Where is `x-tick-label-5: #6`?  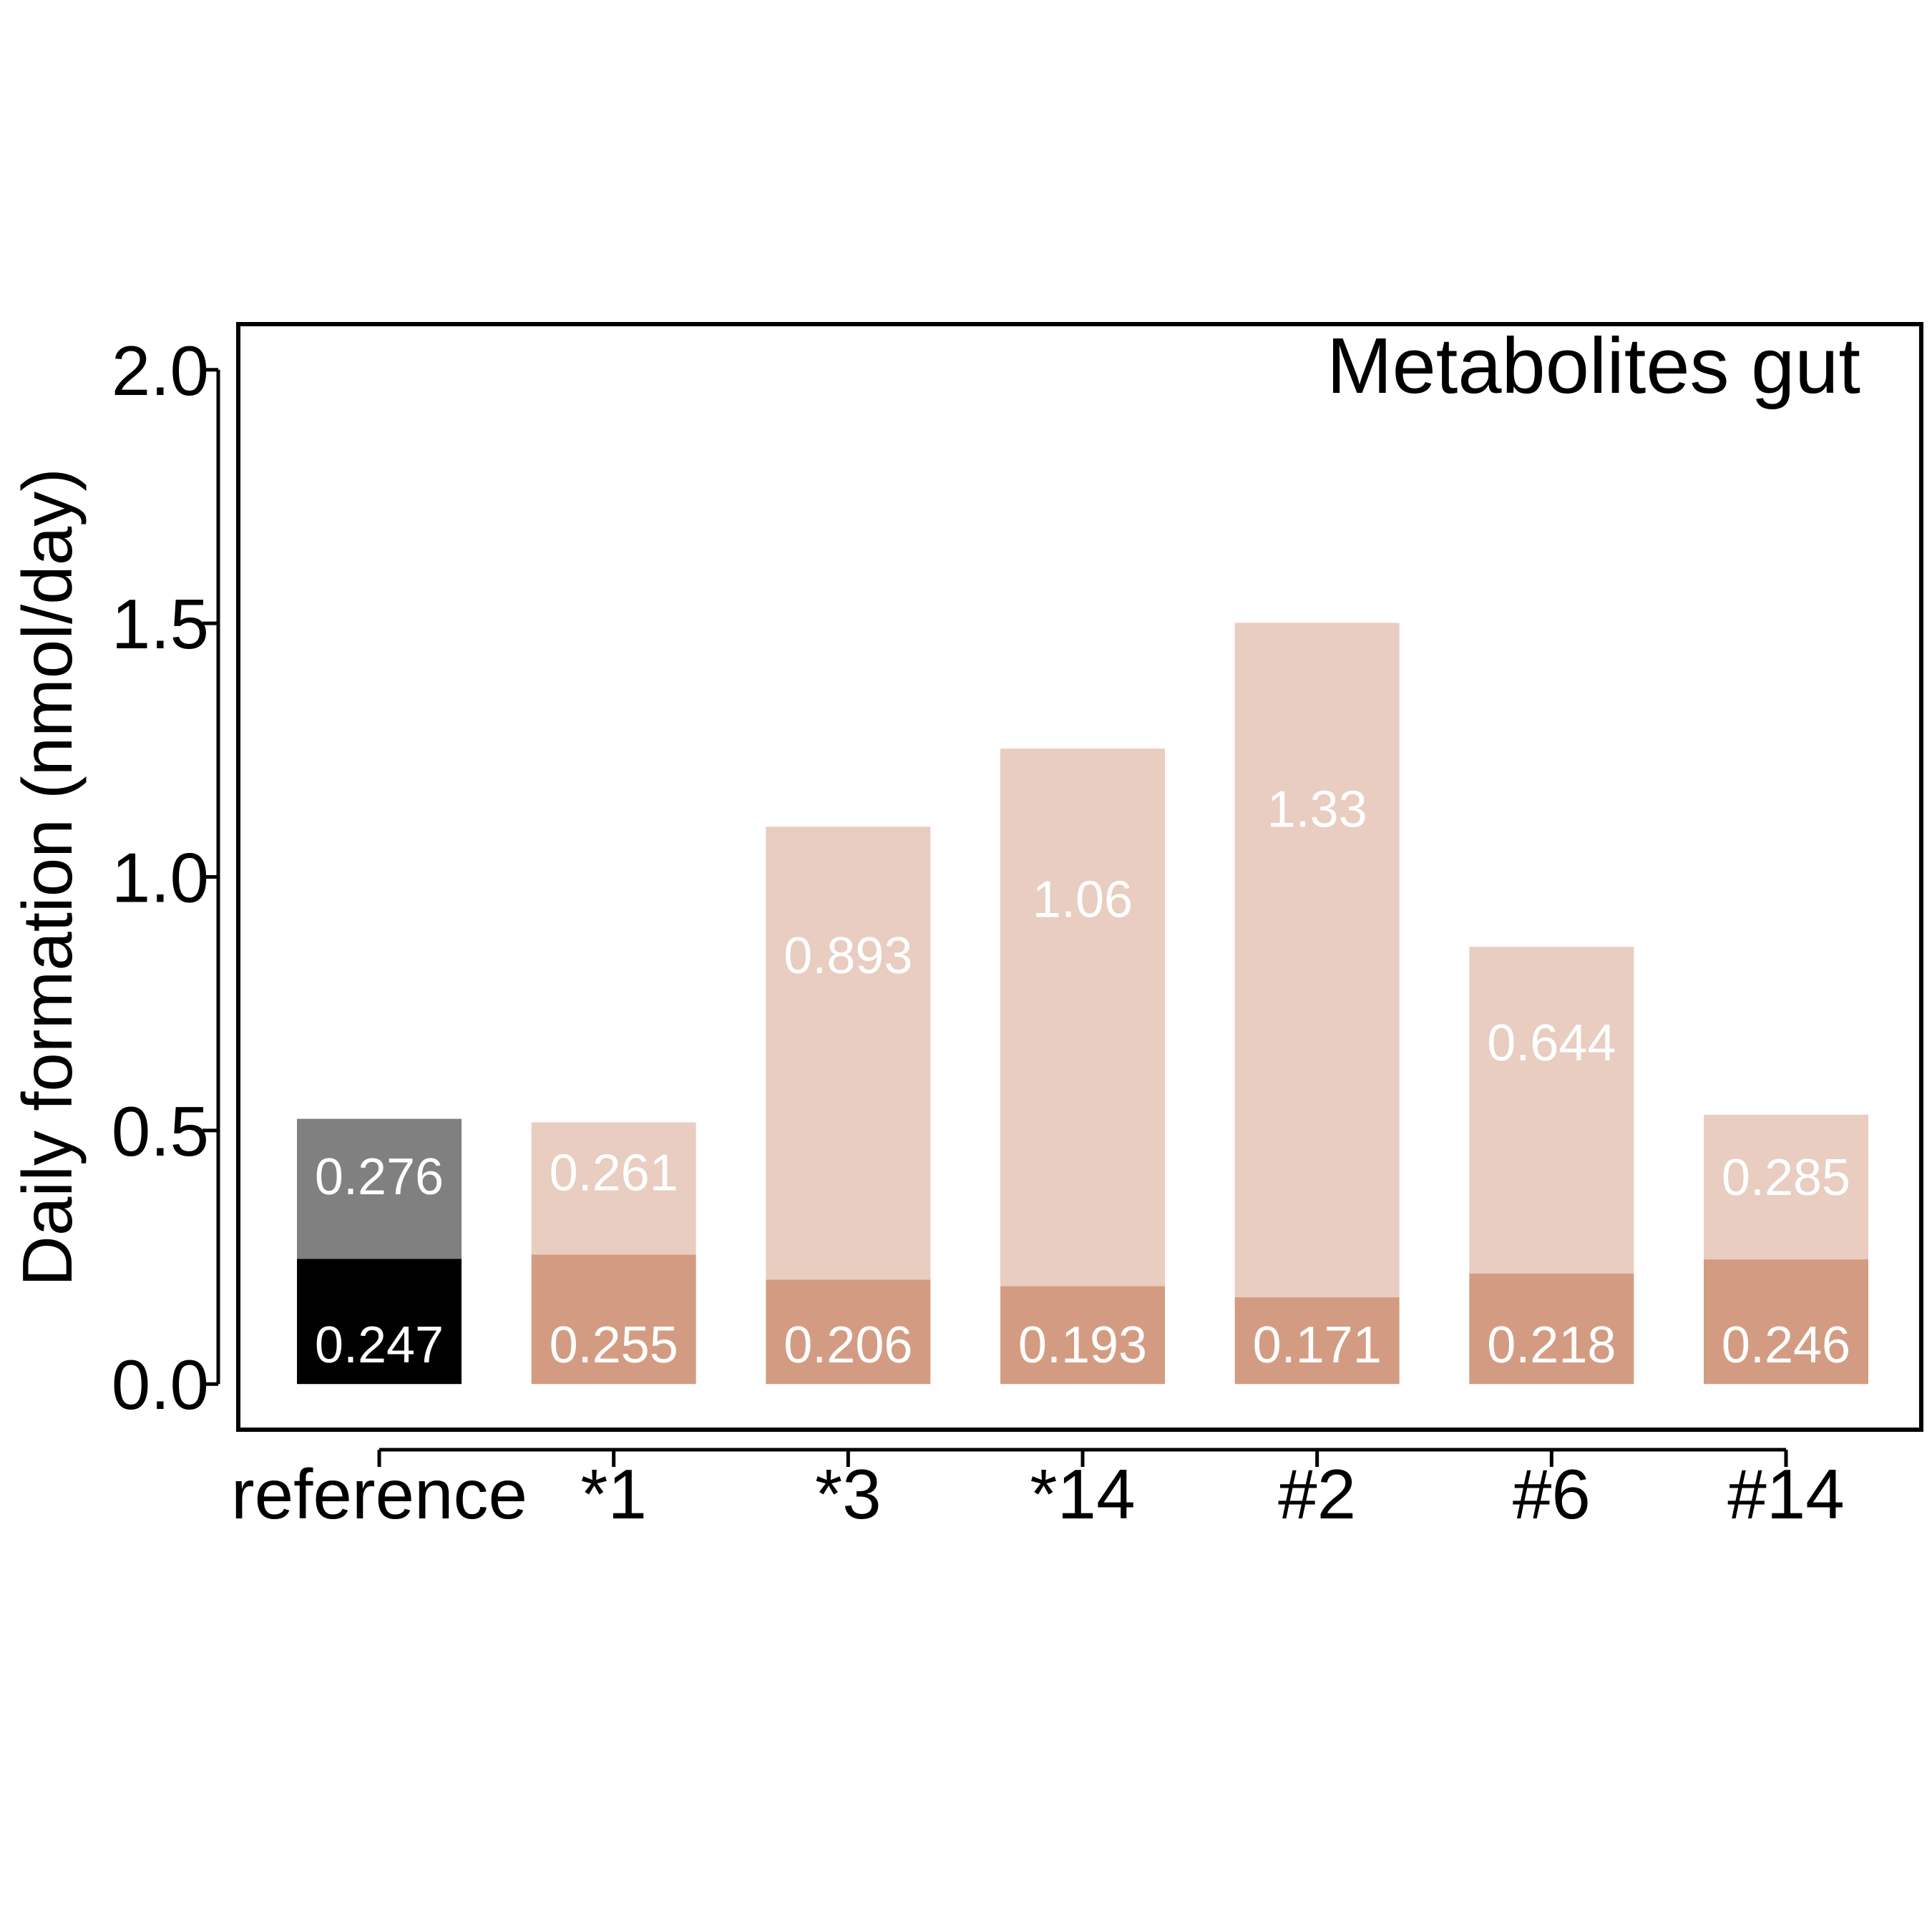
x-tick-label-5: #6 is located at coordinates (1552, 1494).